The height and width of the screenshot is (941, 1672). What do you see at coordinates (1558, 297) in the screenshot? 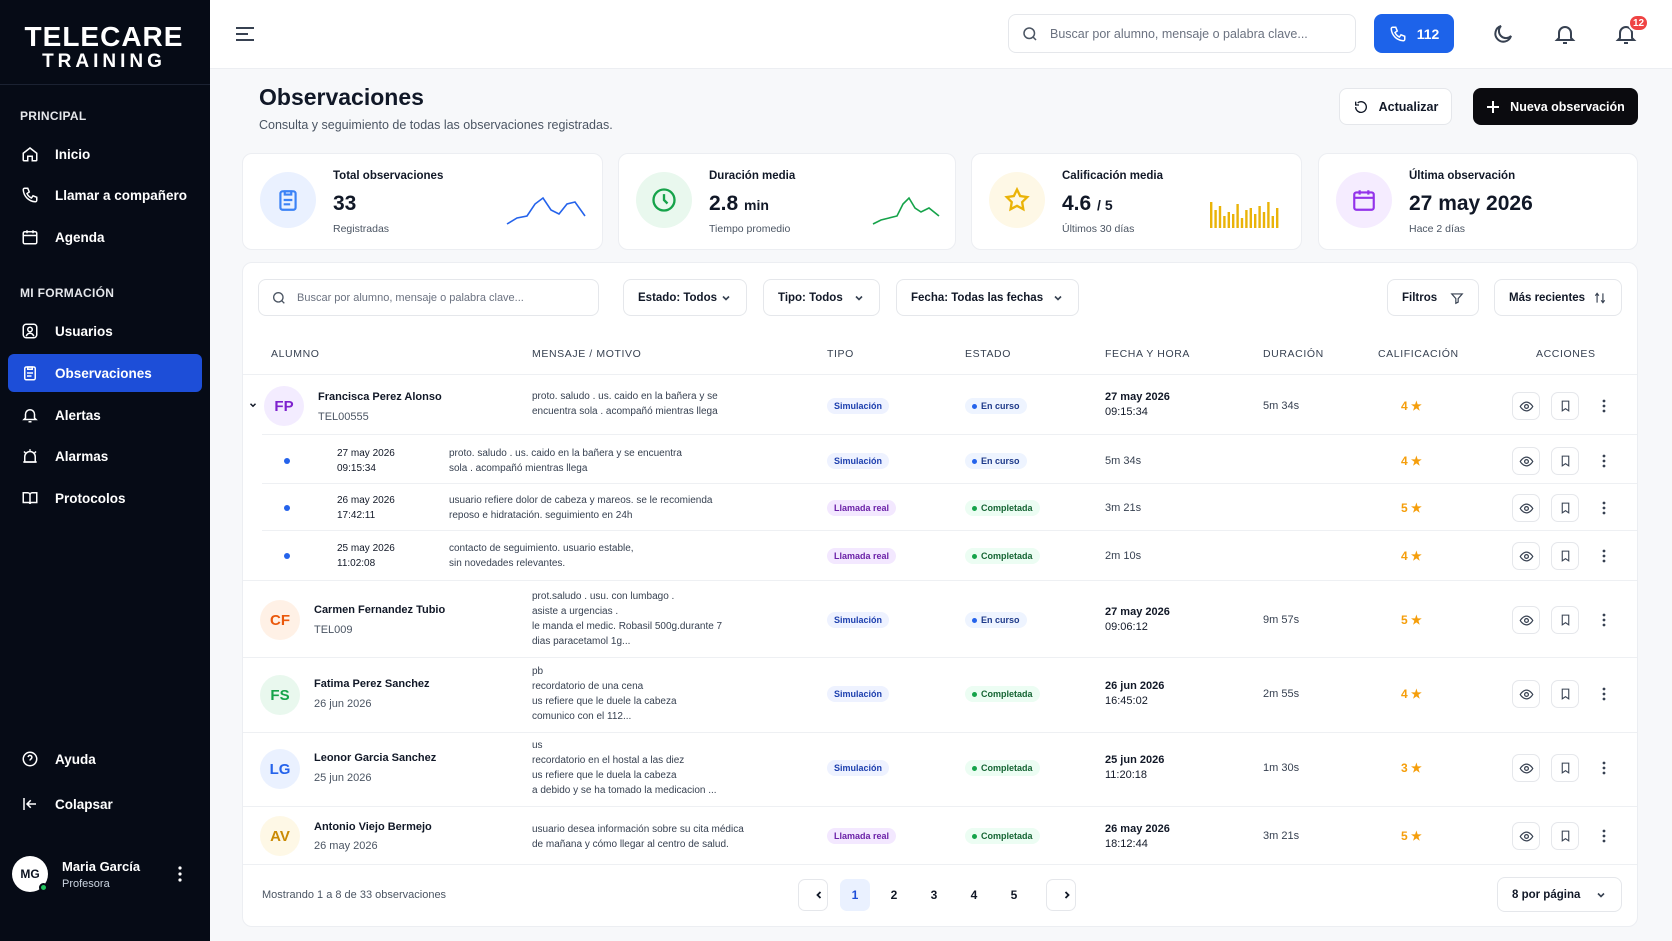
I see `sort-select: Más recientes` at bounding box center [1558, 297].